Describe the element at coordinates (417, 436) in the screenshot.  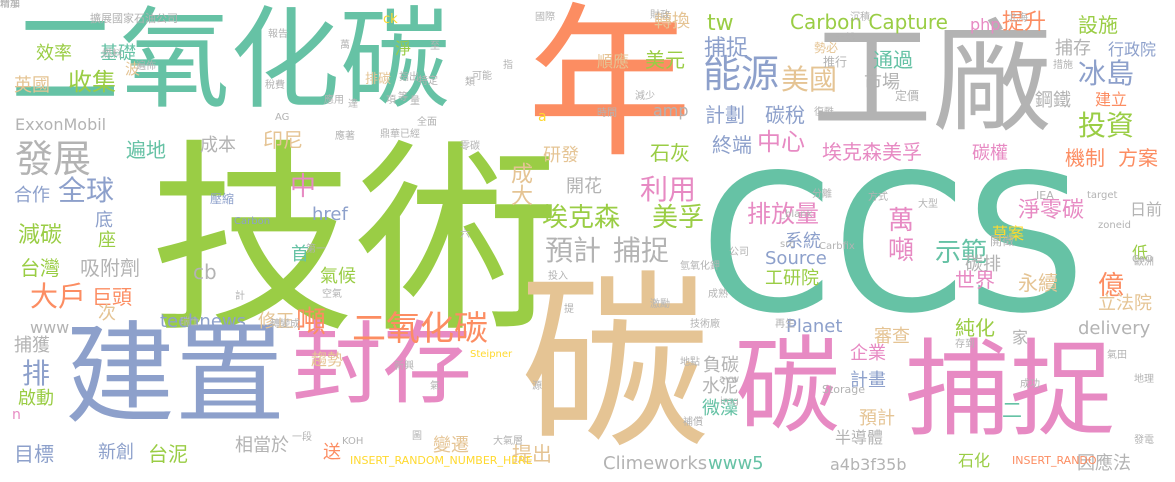
I see `cloud-word: 圖` at that location.